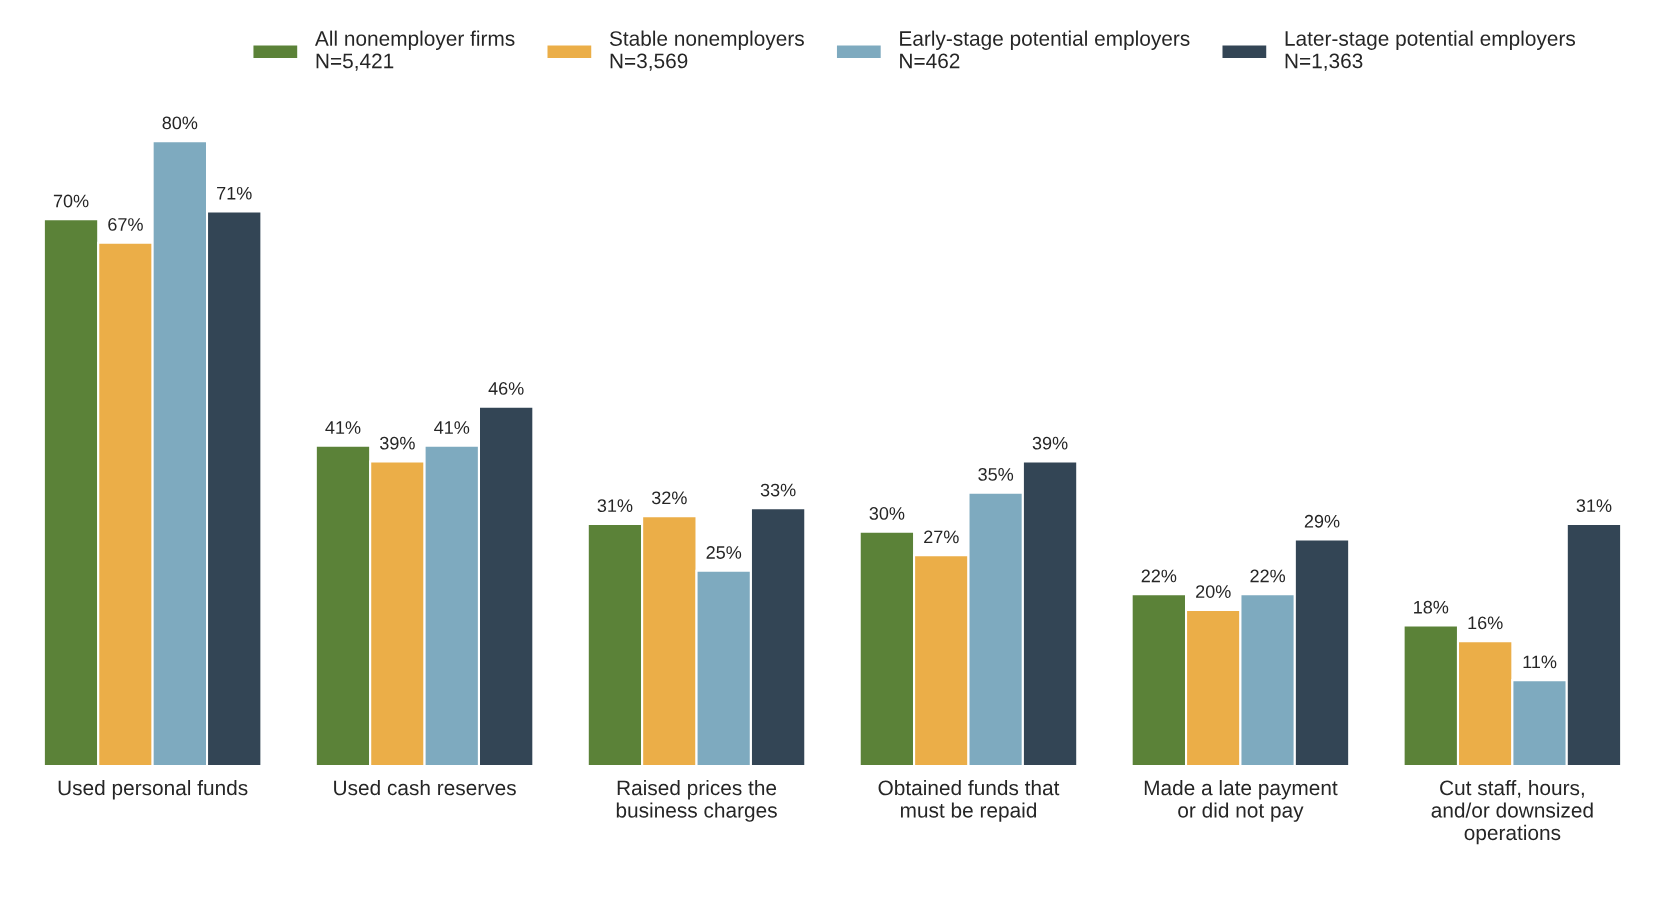 The image size is (1665, 912). I want to click on data-label: 25%, so click(724, 552).